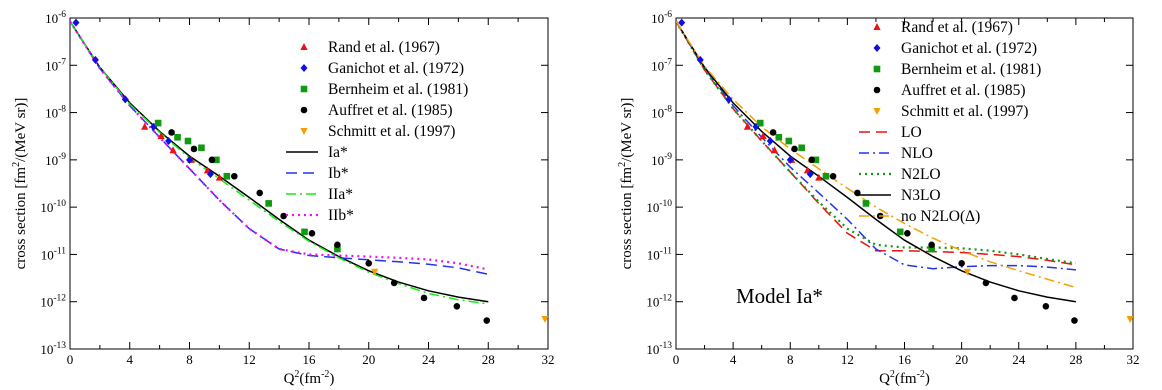 The width and height of the screenshot is (1162, 390). I want to click on y-axis-label: cross section [fm2/(MeV sr)], so click(20, 184).